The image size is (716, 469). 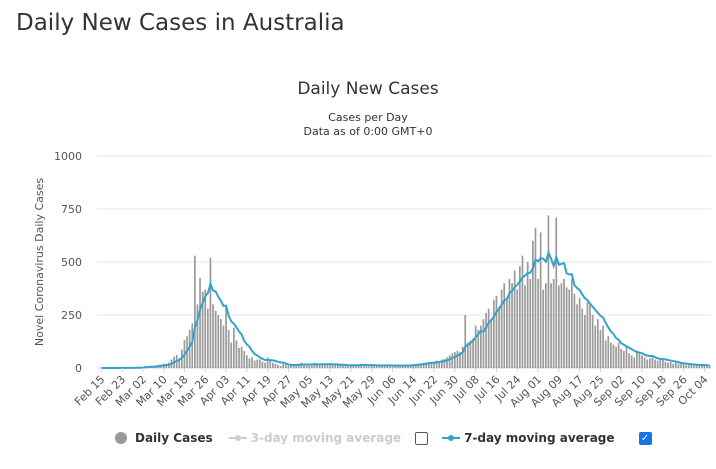 I want to click on chart-subtitle-1: Cases per Day, so click(x=368, y=117).